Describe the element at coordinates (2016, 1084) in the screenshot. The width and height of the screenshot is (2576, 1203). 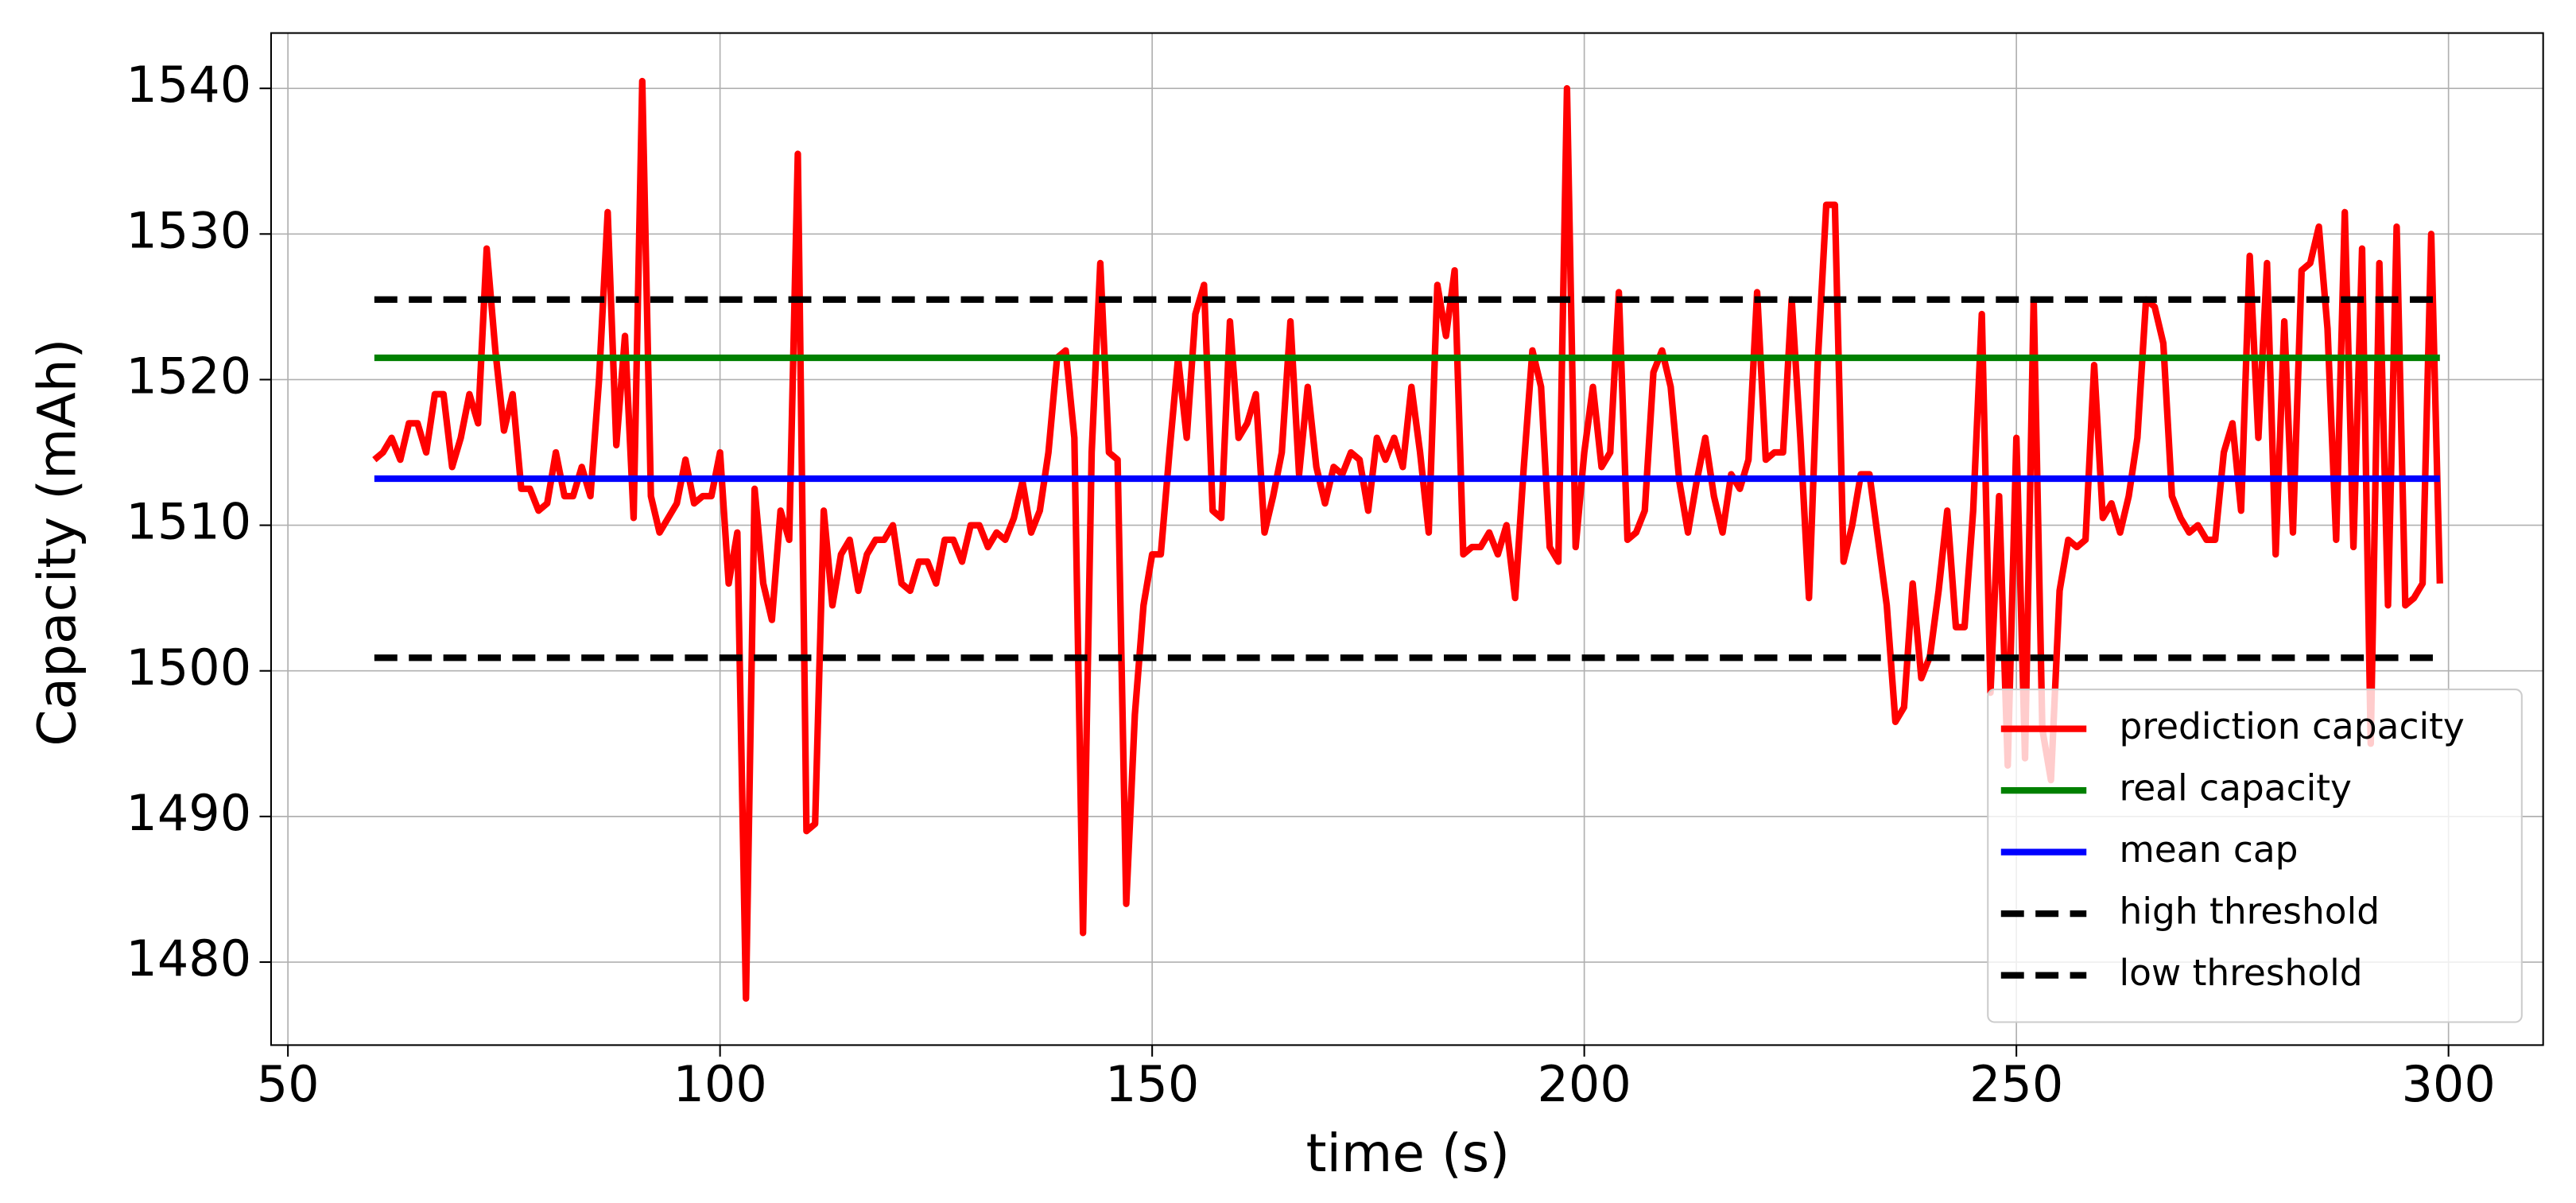
I see `x-tick-label: 250` at that location.